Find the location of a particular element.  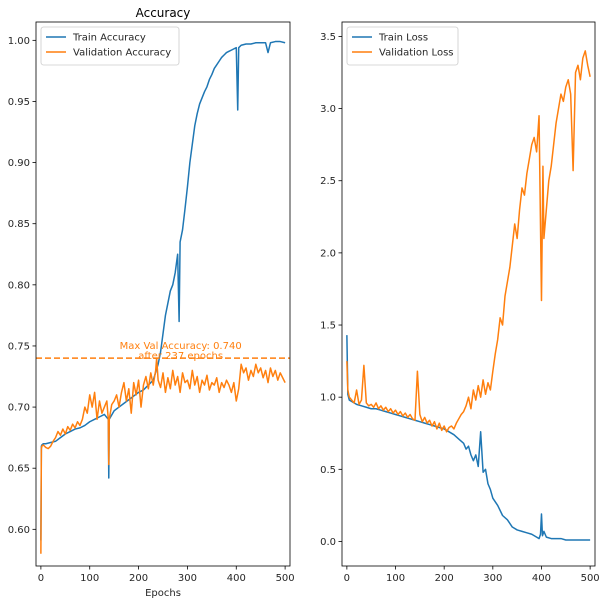

loss-y-tick-label: 0.0 is located at coordinates (328, 542).